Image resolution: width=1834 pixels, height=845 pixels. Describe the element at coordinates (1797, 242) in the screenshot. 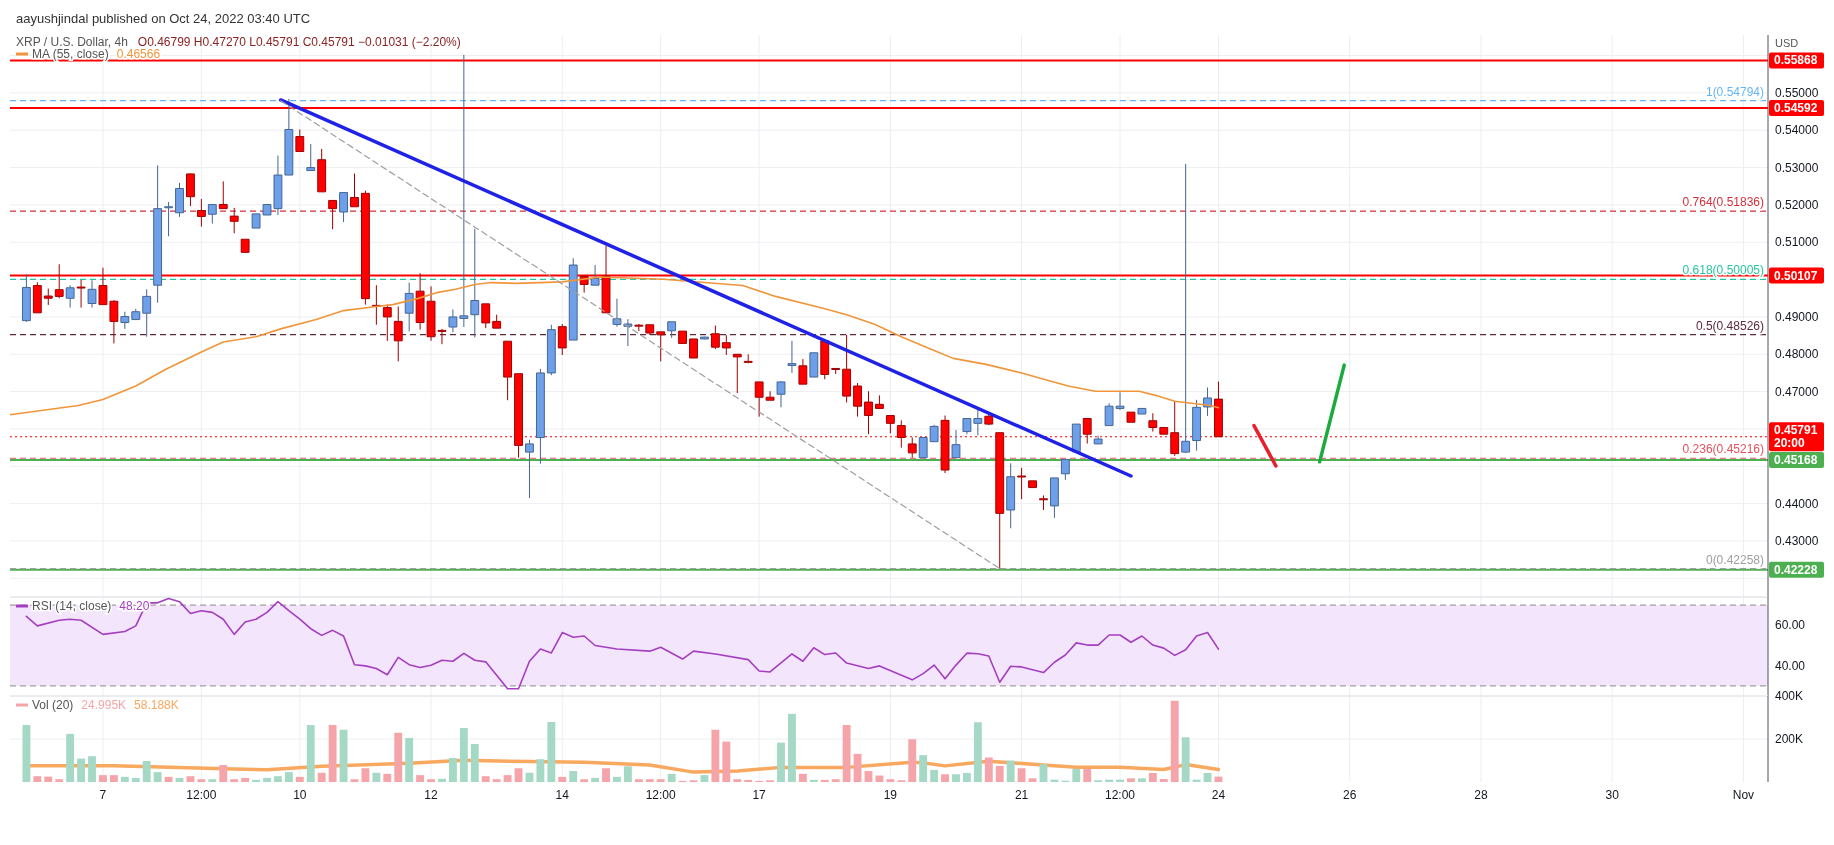

I see `y-tick-label: 0.51000` at that location.